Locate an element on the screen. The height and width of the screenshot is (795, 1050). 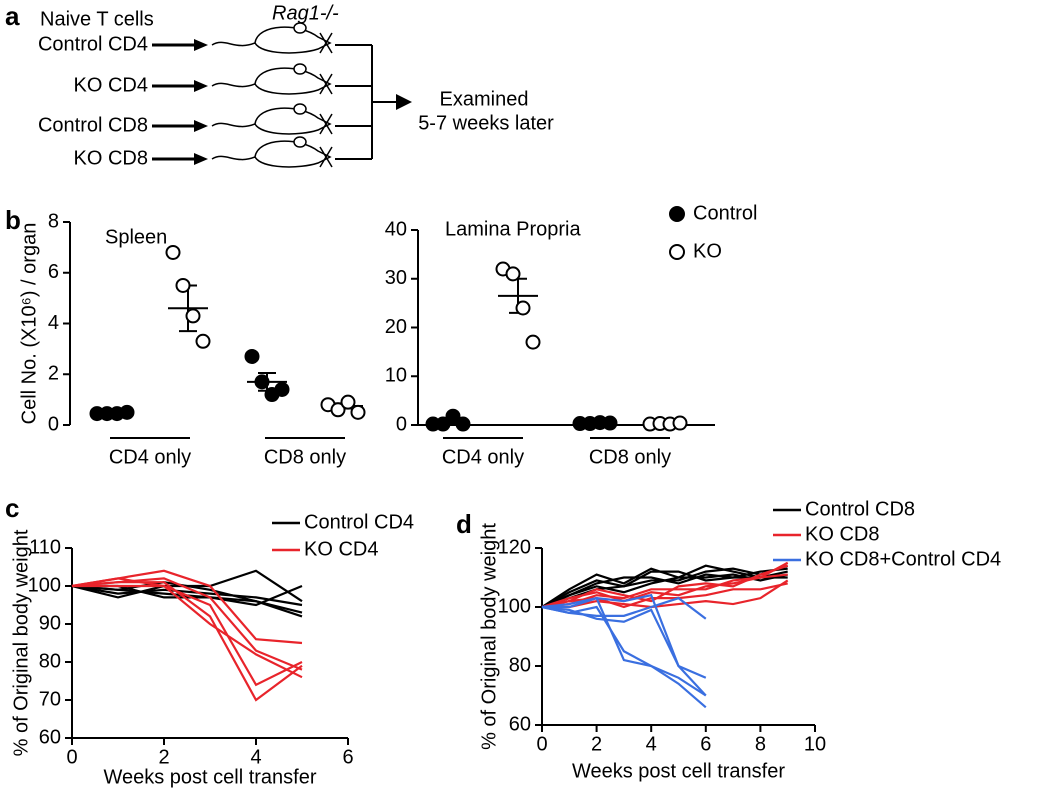
outcome-label: Examined is located at coordinates (484, 99).